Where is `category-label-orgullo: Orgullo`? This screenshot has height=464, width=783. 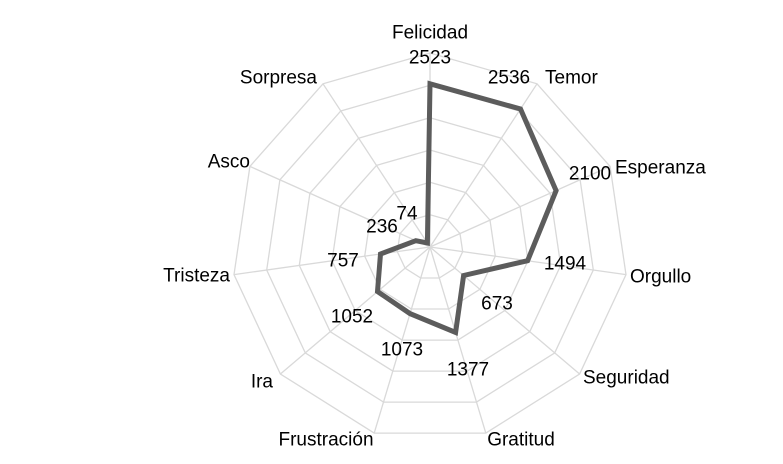 category-label-orgullo: Orgullo is located at coordinates (660, 277).